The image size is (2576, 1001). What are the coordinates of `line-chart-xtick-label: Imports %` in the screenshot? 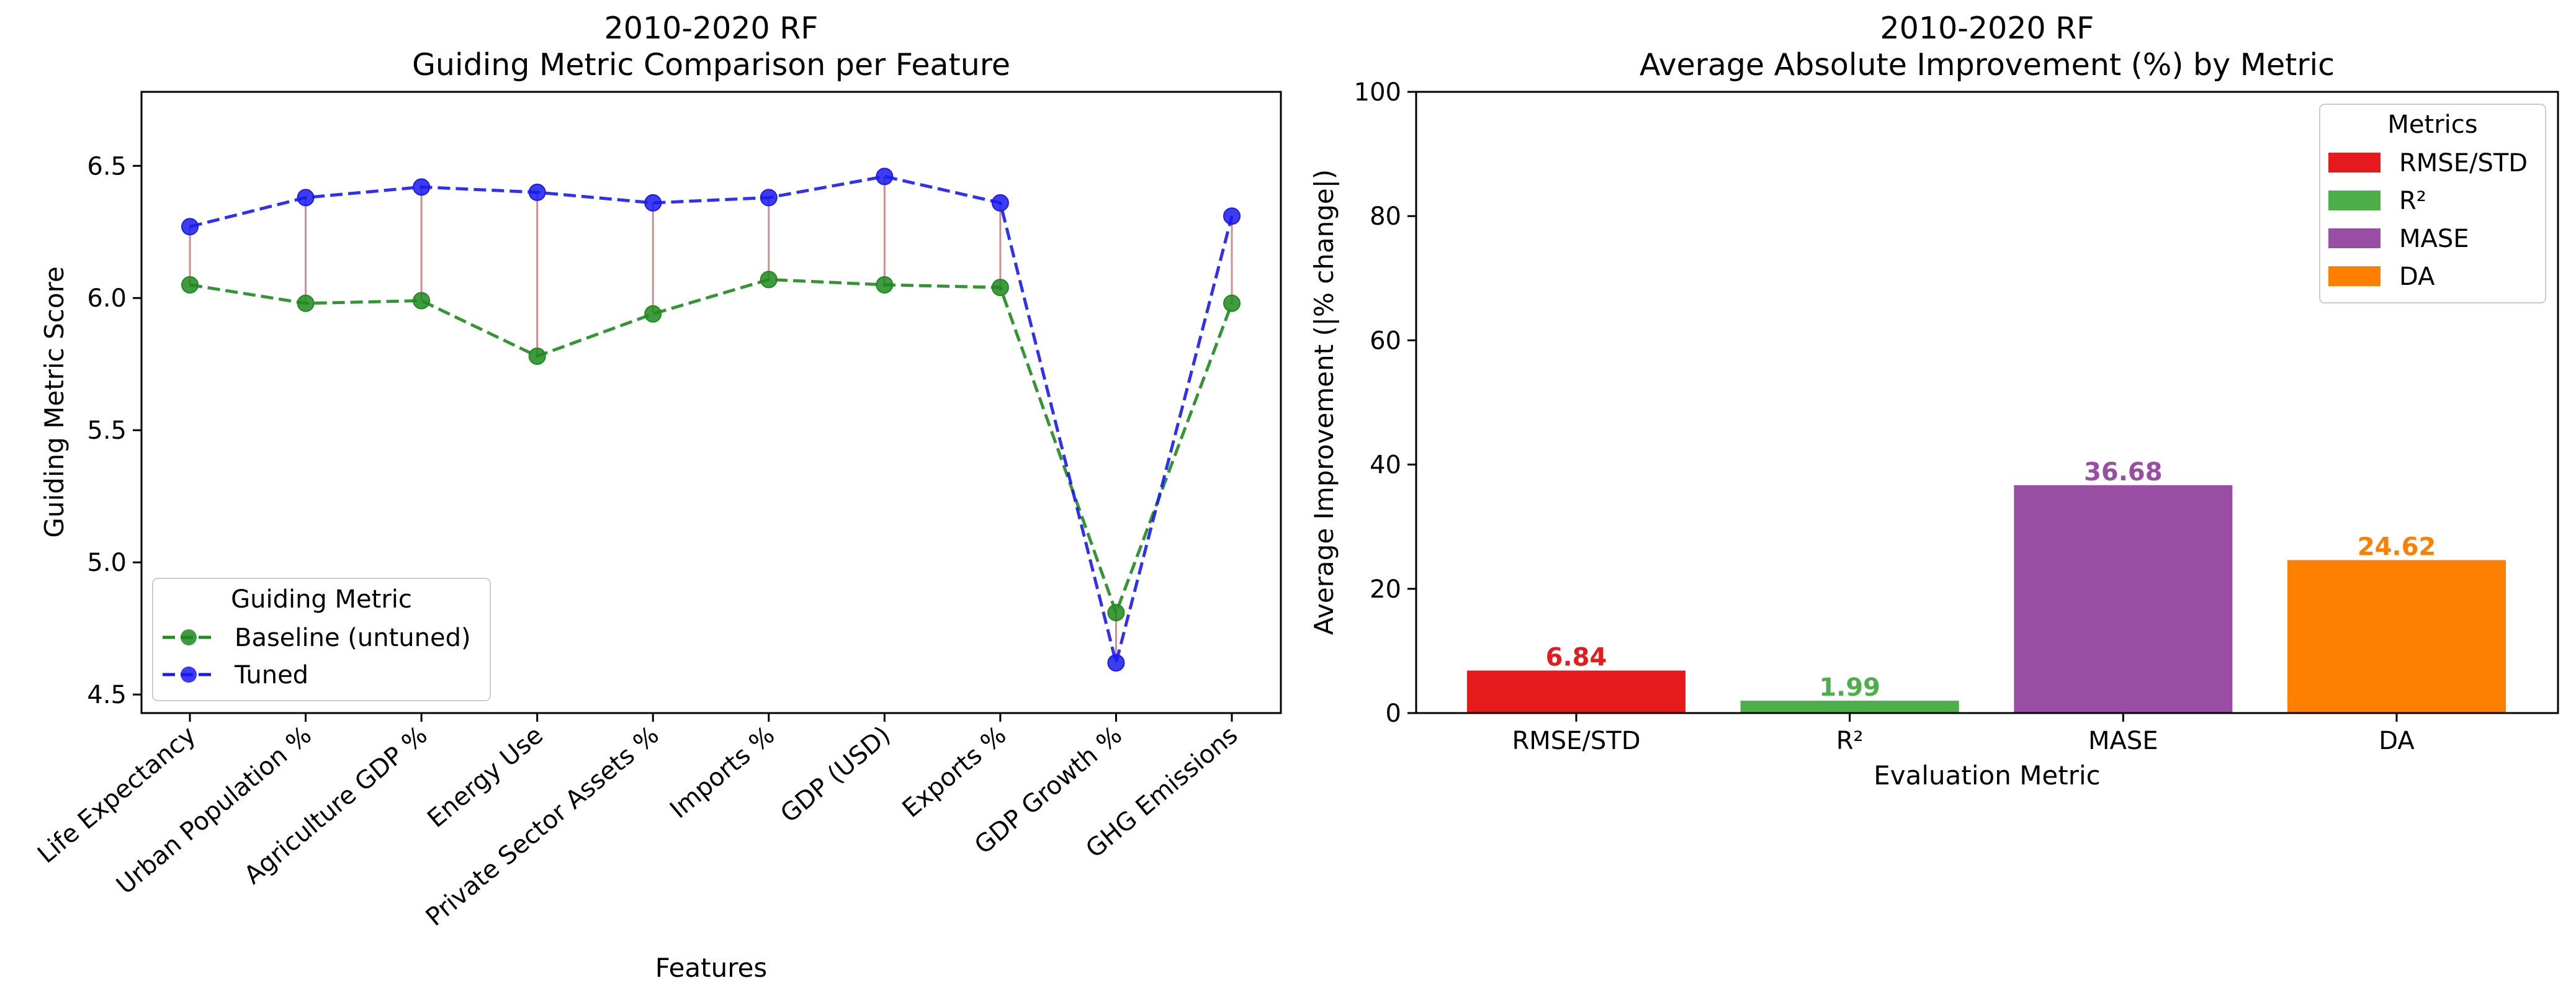 It's located at (722, 772).